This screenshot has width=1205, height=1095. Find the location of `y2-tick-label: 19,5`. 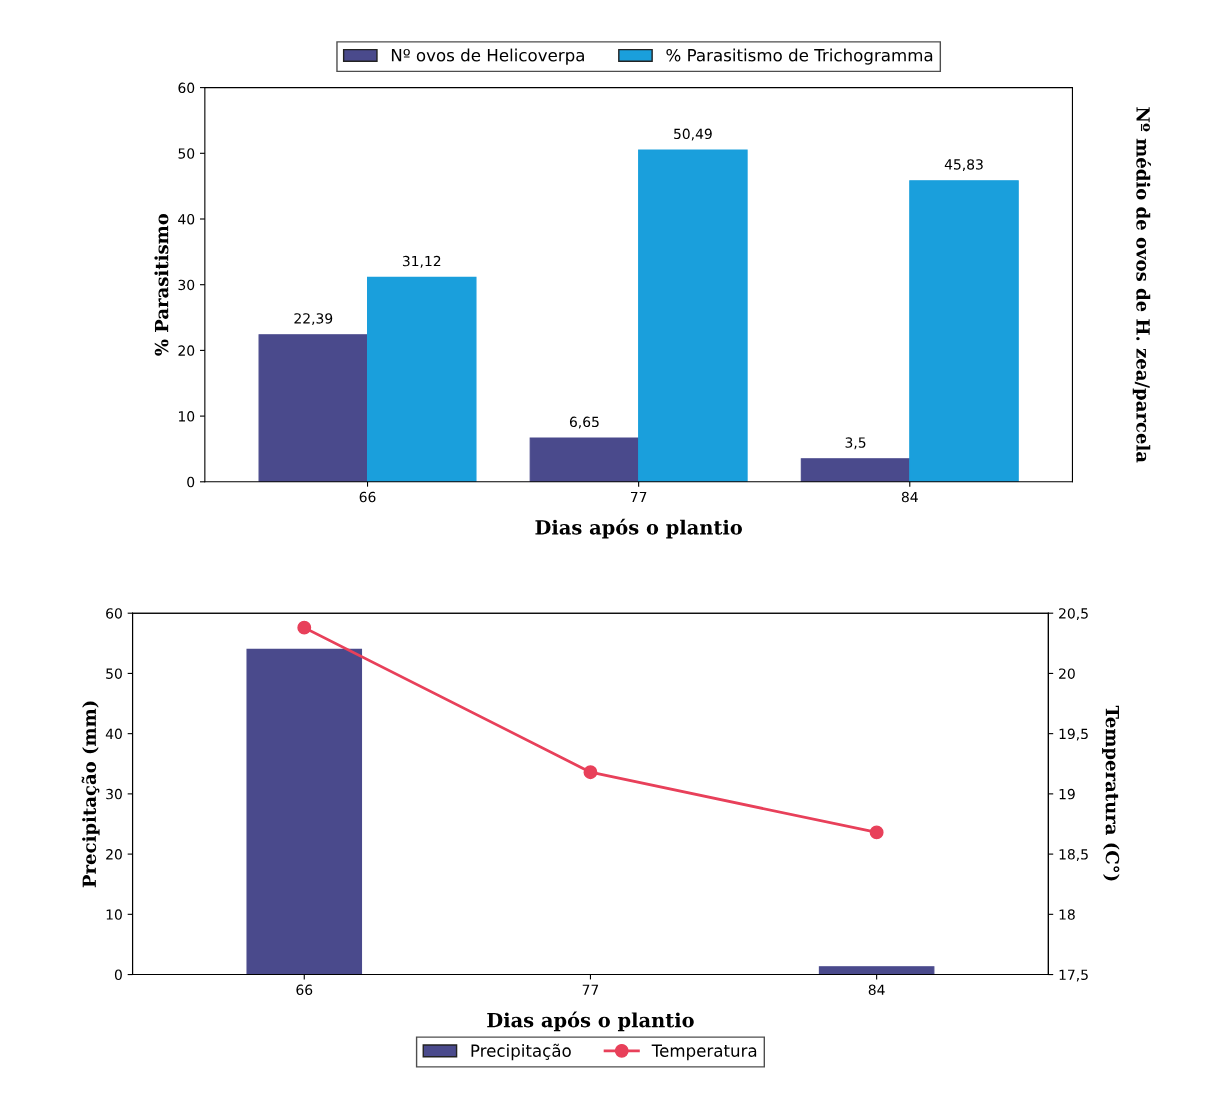

y2-tick-label: 19,5 is located at coordinates (1073, 734).